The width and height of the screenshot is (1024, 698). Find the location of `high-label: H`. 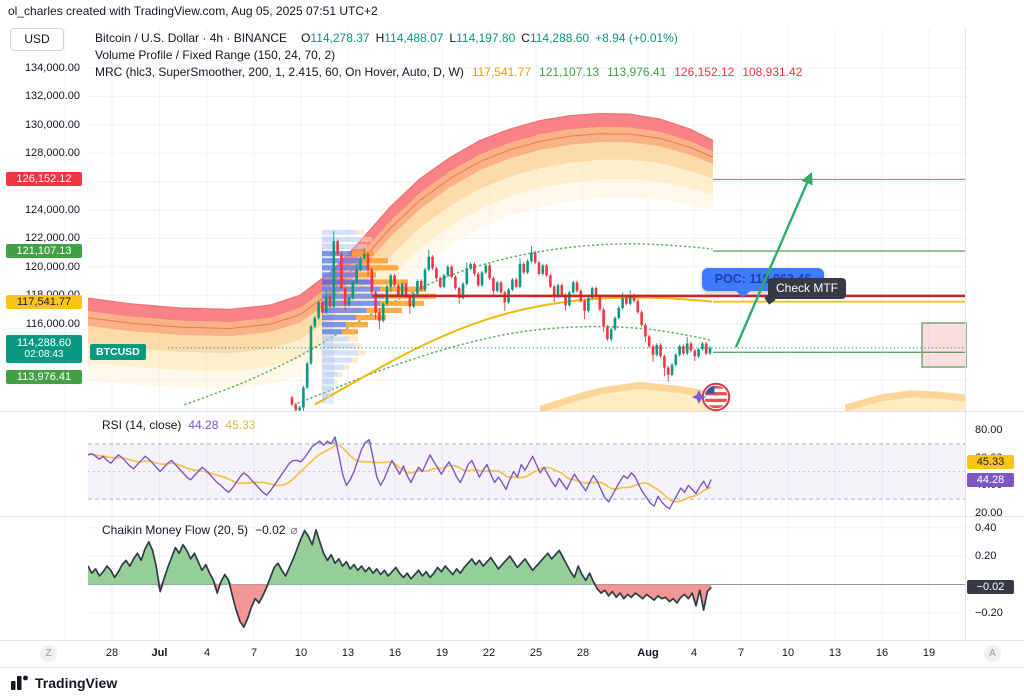

high-label: H is located at coordinates (380, 38).